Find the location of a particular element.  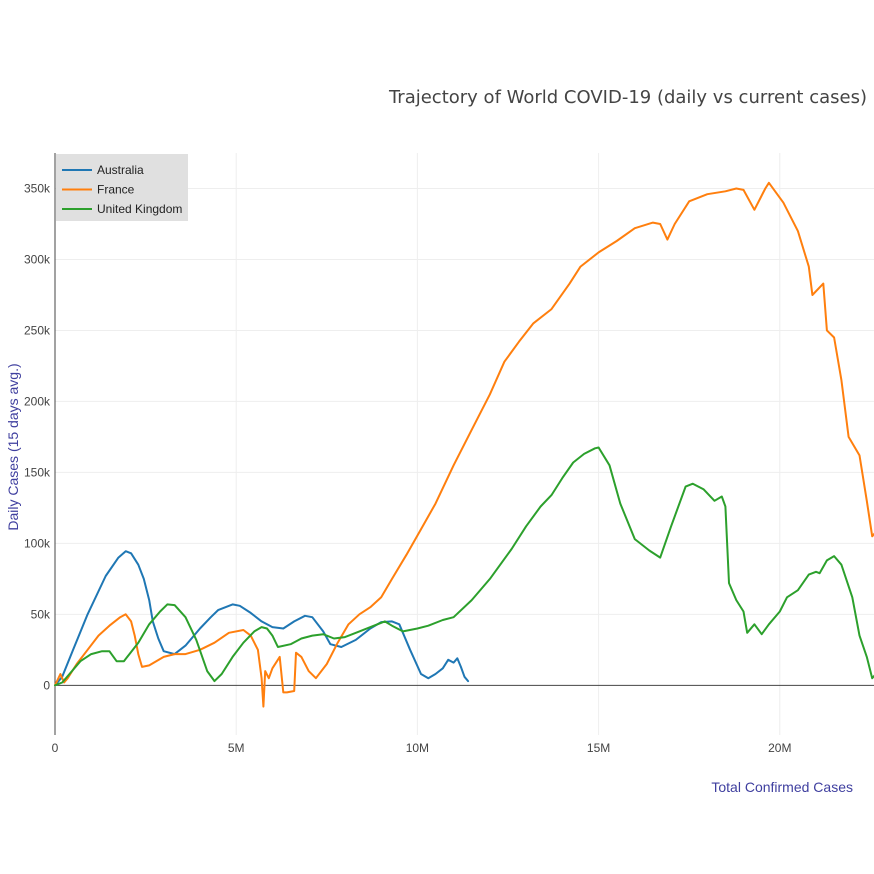

y-tick-label: 250k is located at coordinates (37, 330).